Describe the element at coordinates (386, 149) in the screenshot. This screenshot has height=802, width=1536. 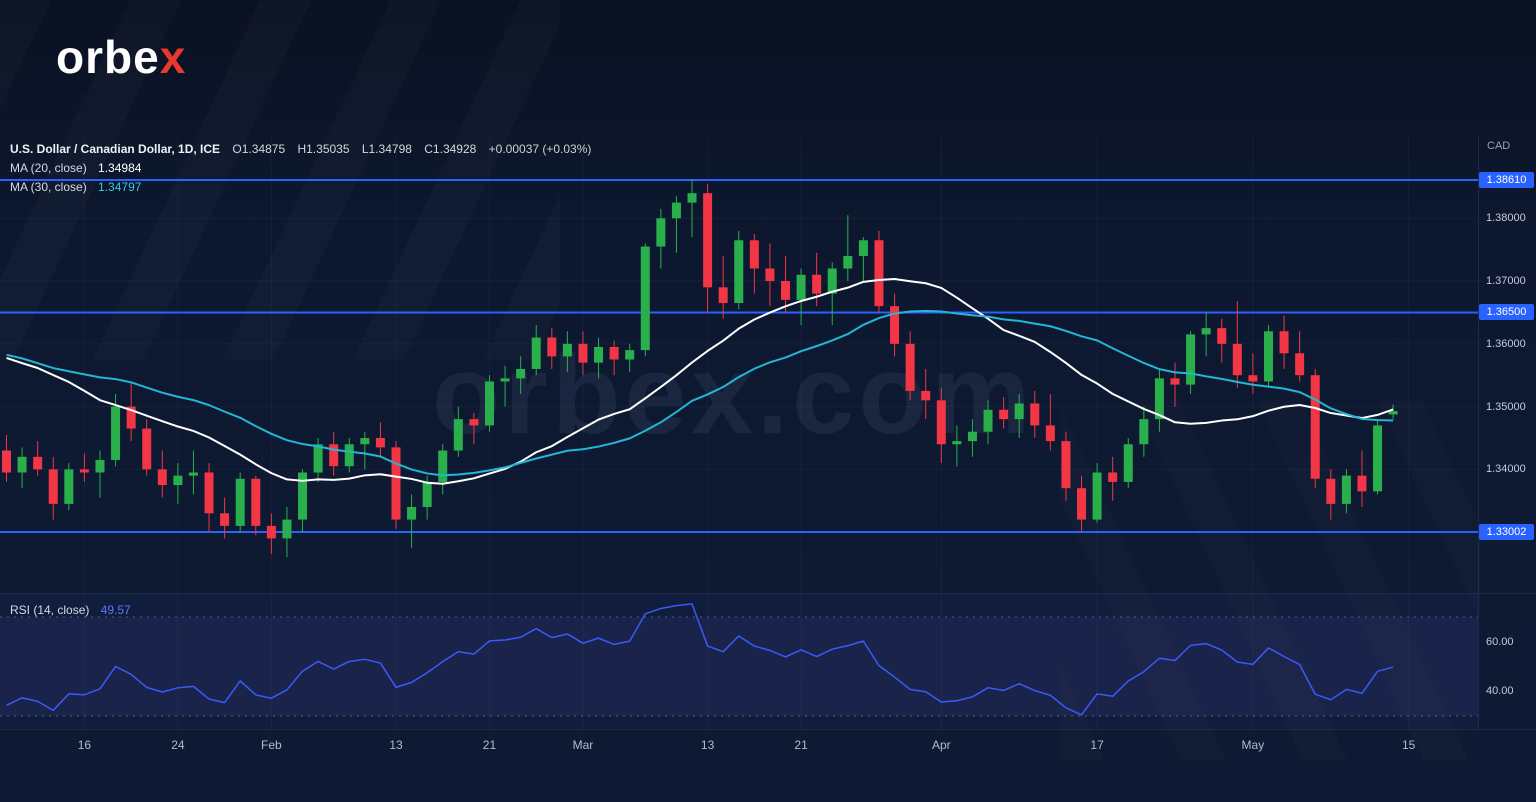
I see `low-value: L1.34798` at that location.